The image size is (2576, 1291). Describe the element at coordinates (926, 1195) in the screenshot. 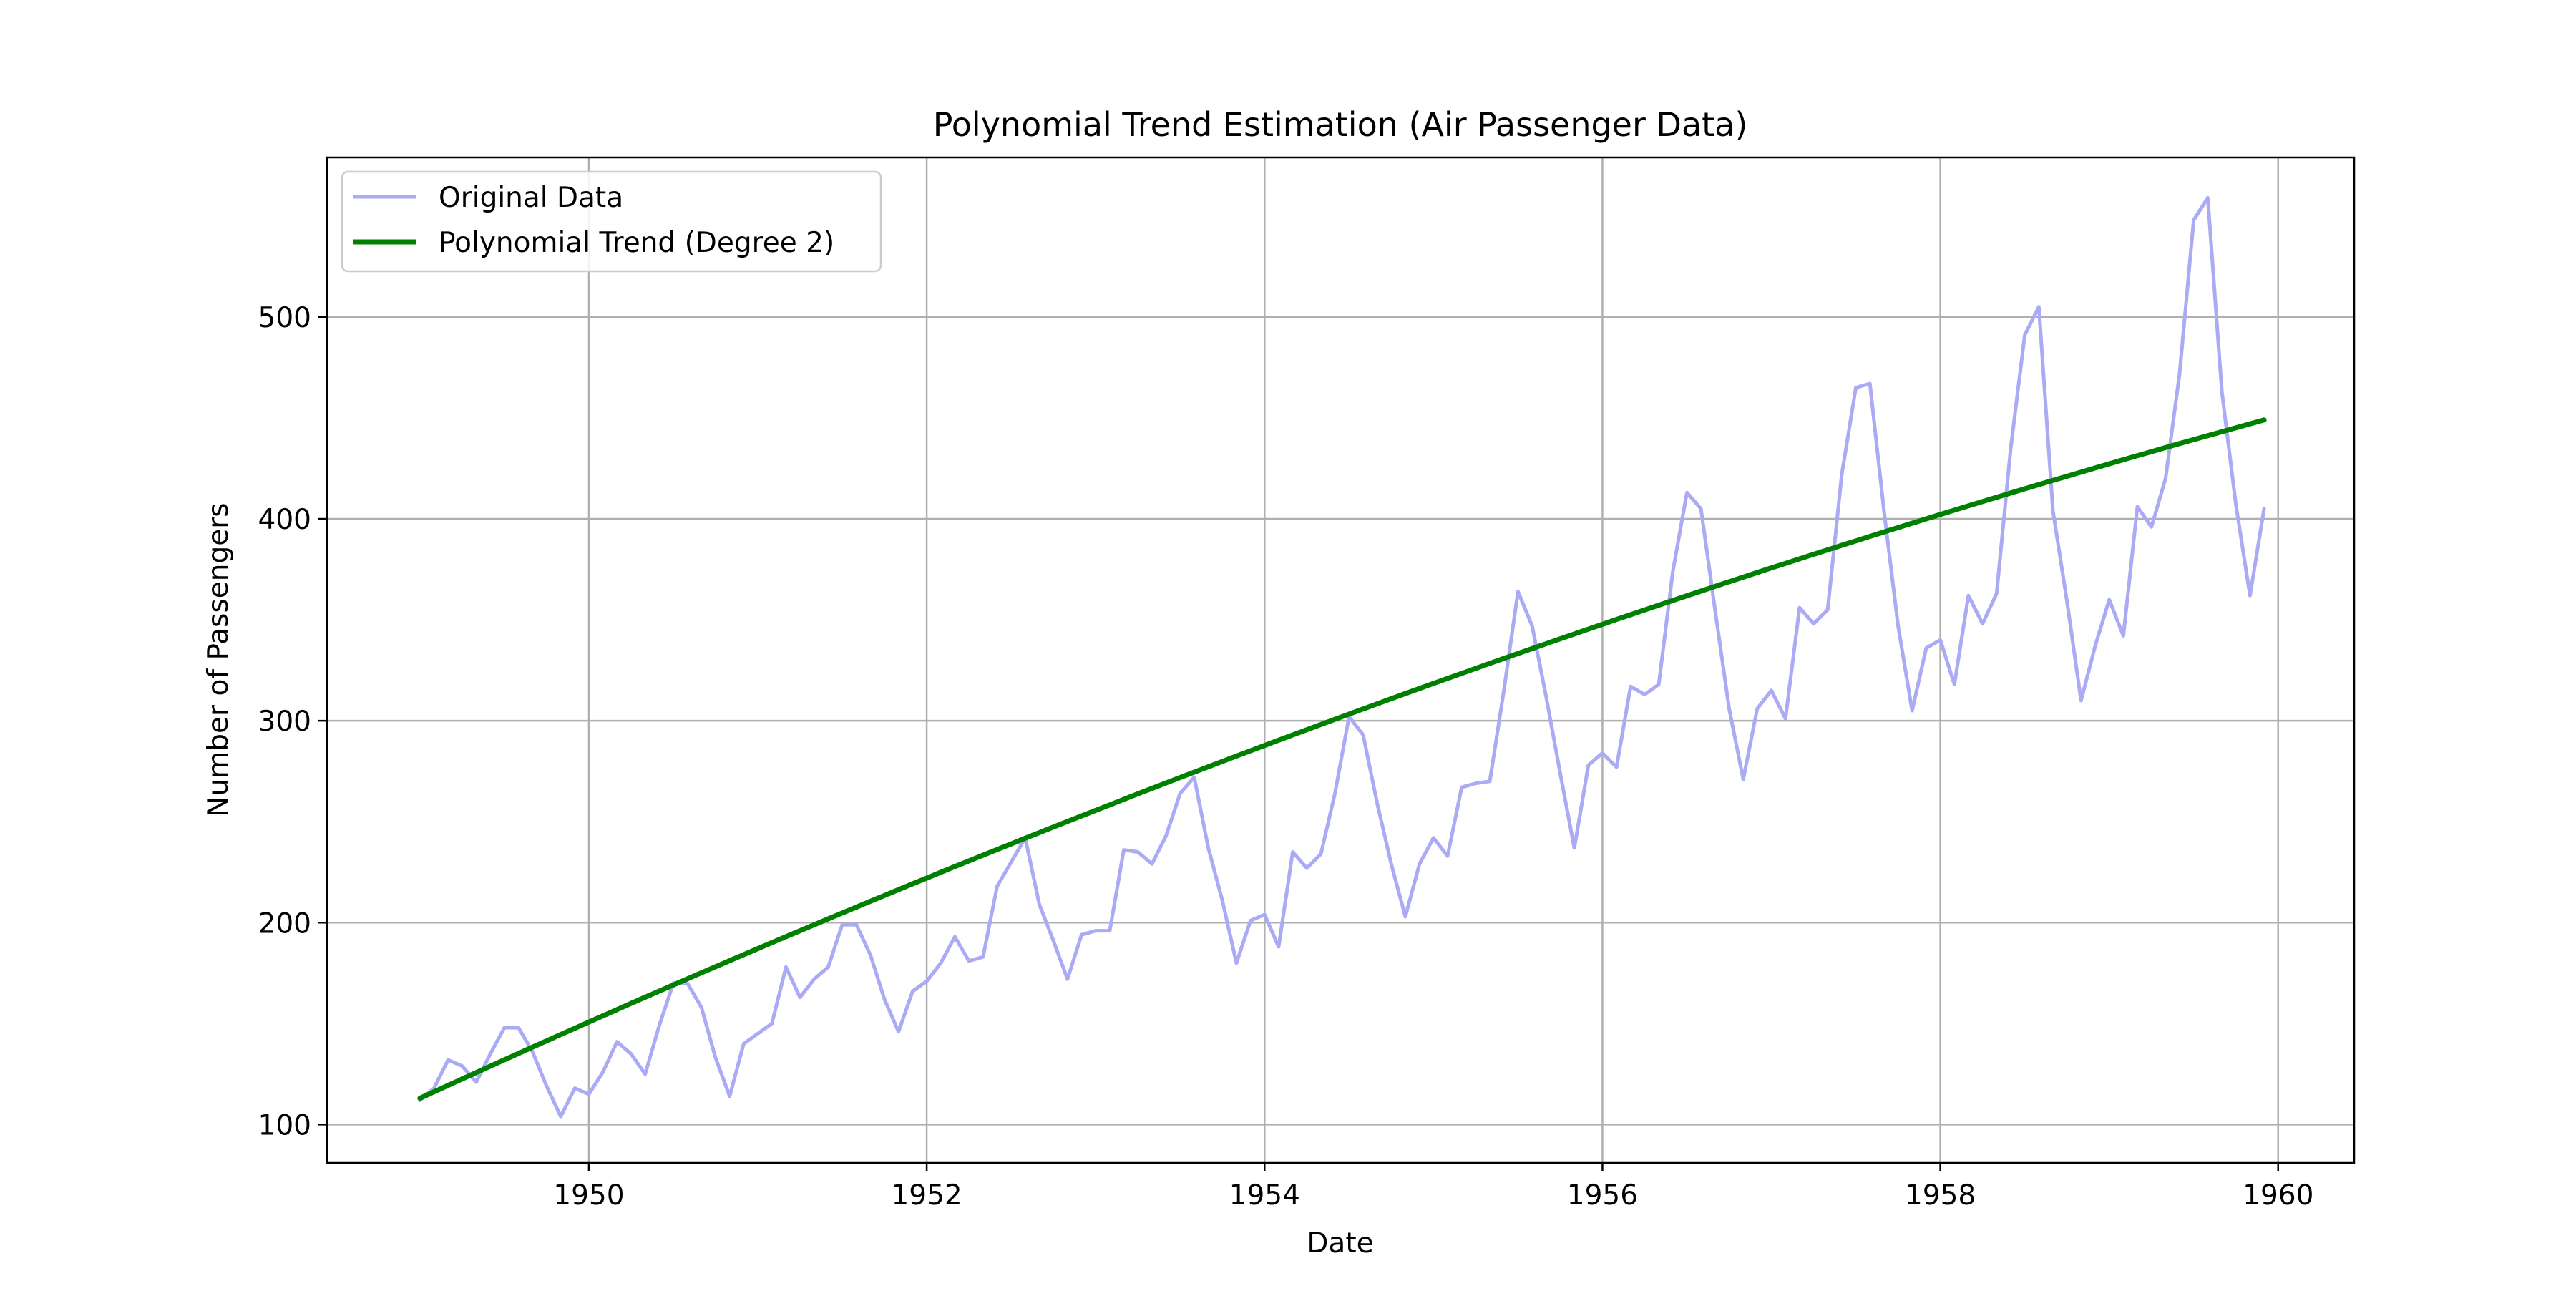

I see `x-tick-label: 1952` at that location.